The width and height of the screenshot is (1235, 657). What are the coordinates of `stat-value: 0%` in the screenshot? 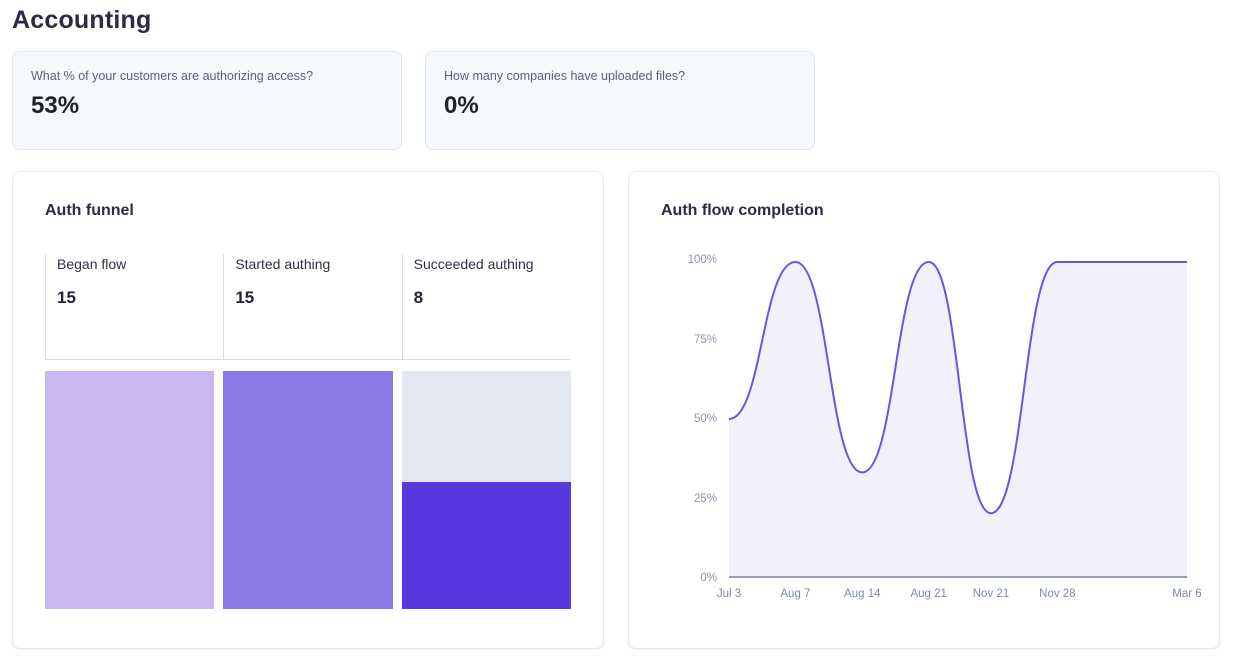 It's located at (461, 105).